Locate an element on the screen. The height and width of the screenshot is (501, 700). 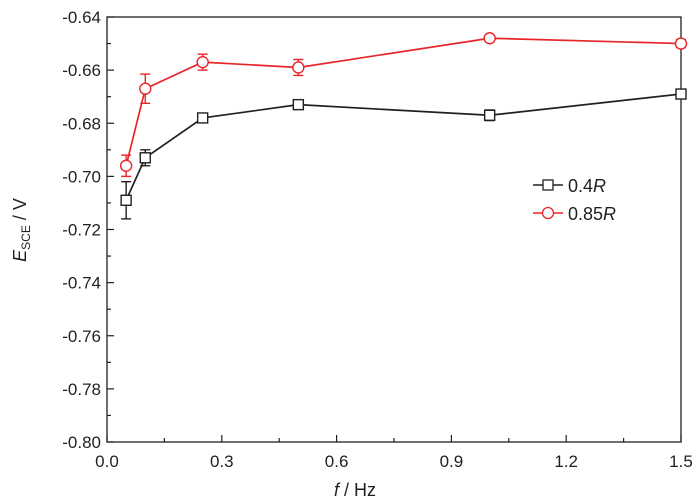
legend-item-0.85R: 0.85R is located at coordinates (574, 214).